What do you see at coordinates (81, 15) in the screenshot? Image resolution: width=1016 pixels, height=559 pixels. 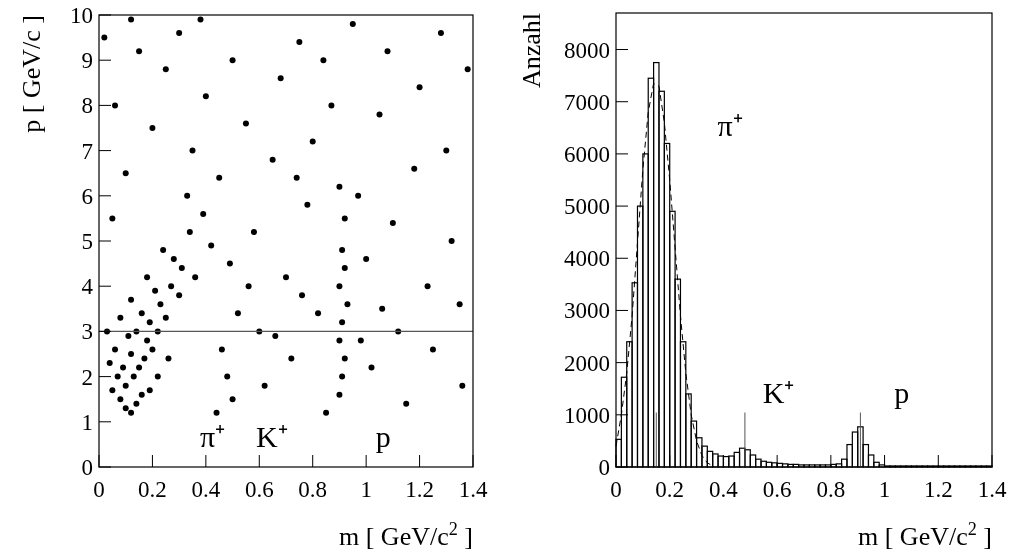 I see `y-tick-label: 10` at bounding box center [81, 15].